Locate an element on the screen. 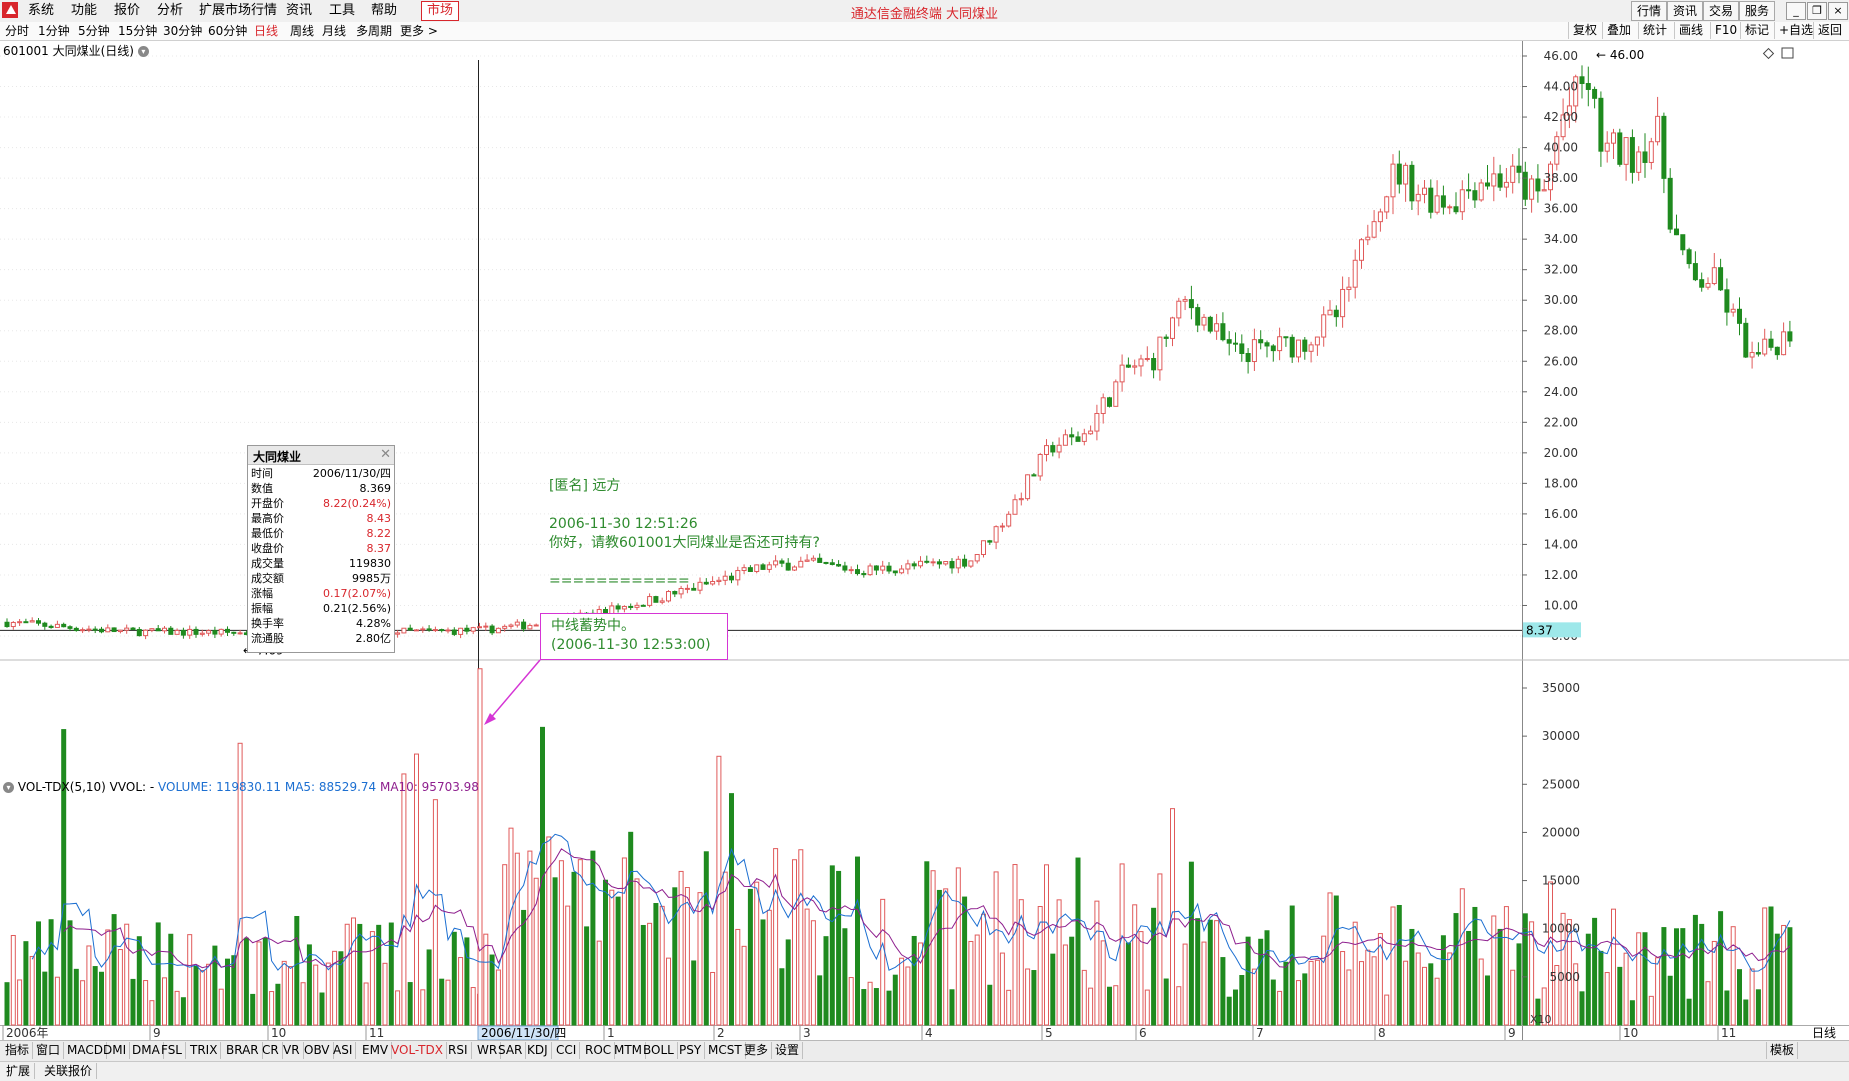 The width and height of the screenshot is (1849, 1081). top-btn-quote: 行情 is located at coordinates (1649, 11).